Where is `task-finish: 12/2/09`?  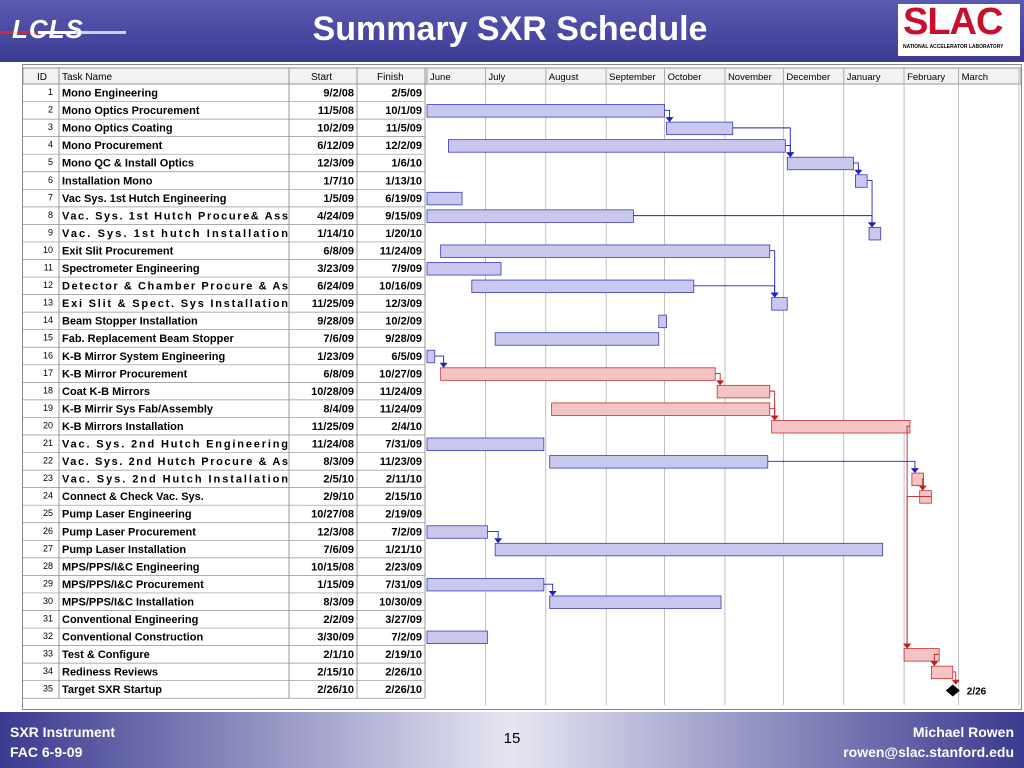 task-finish: 12/2/09 is located at coordinates (403, 146).